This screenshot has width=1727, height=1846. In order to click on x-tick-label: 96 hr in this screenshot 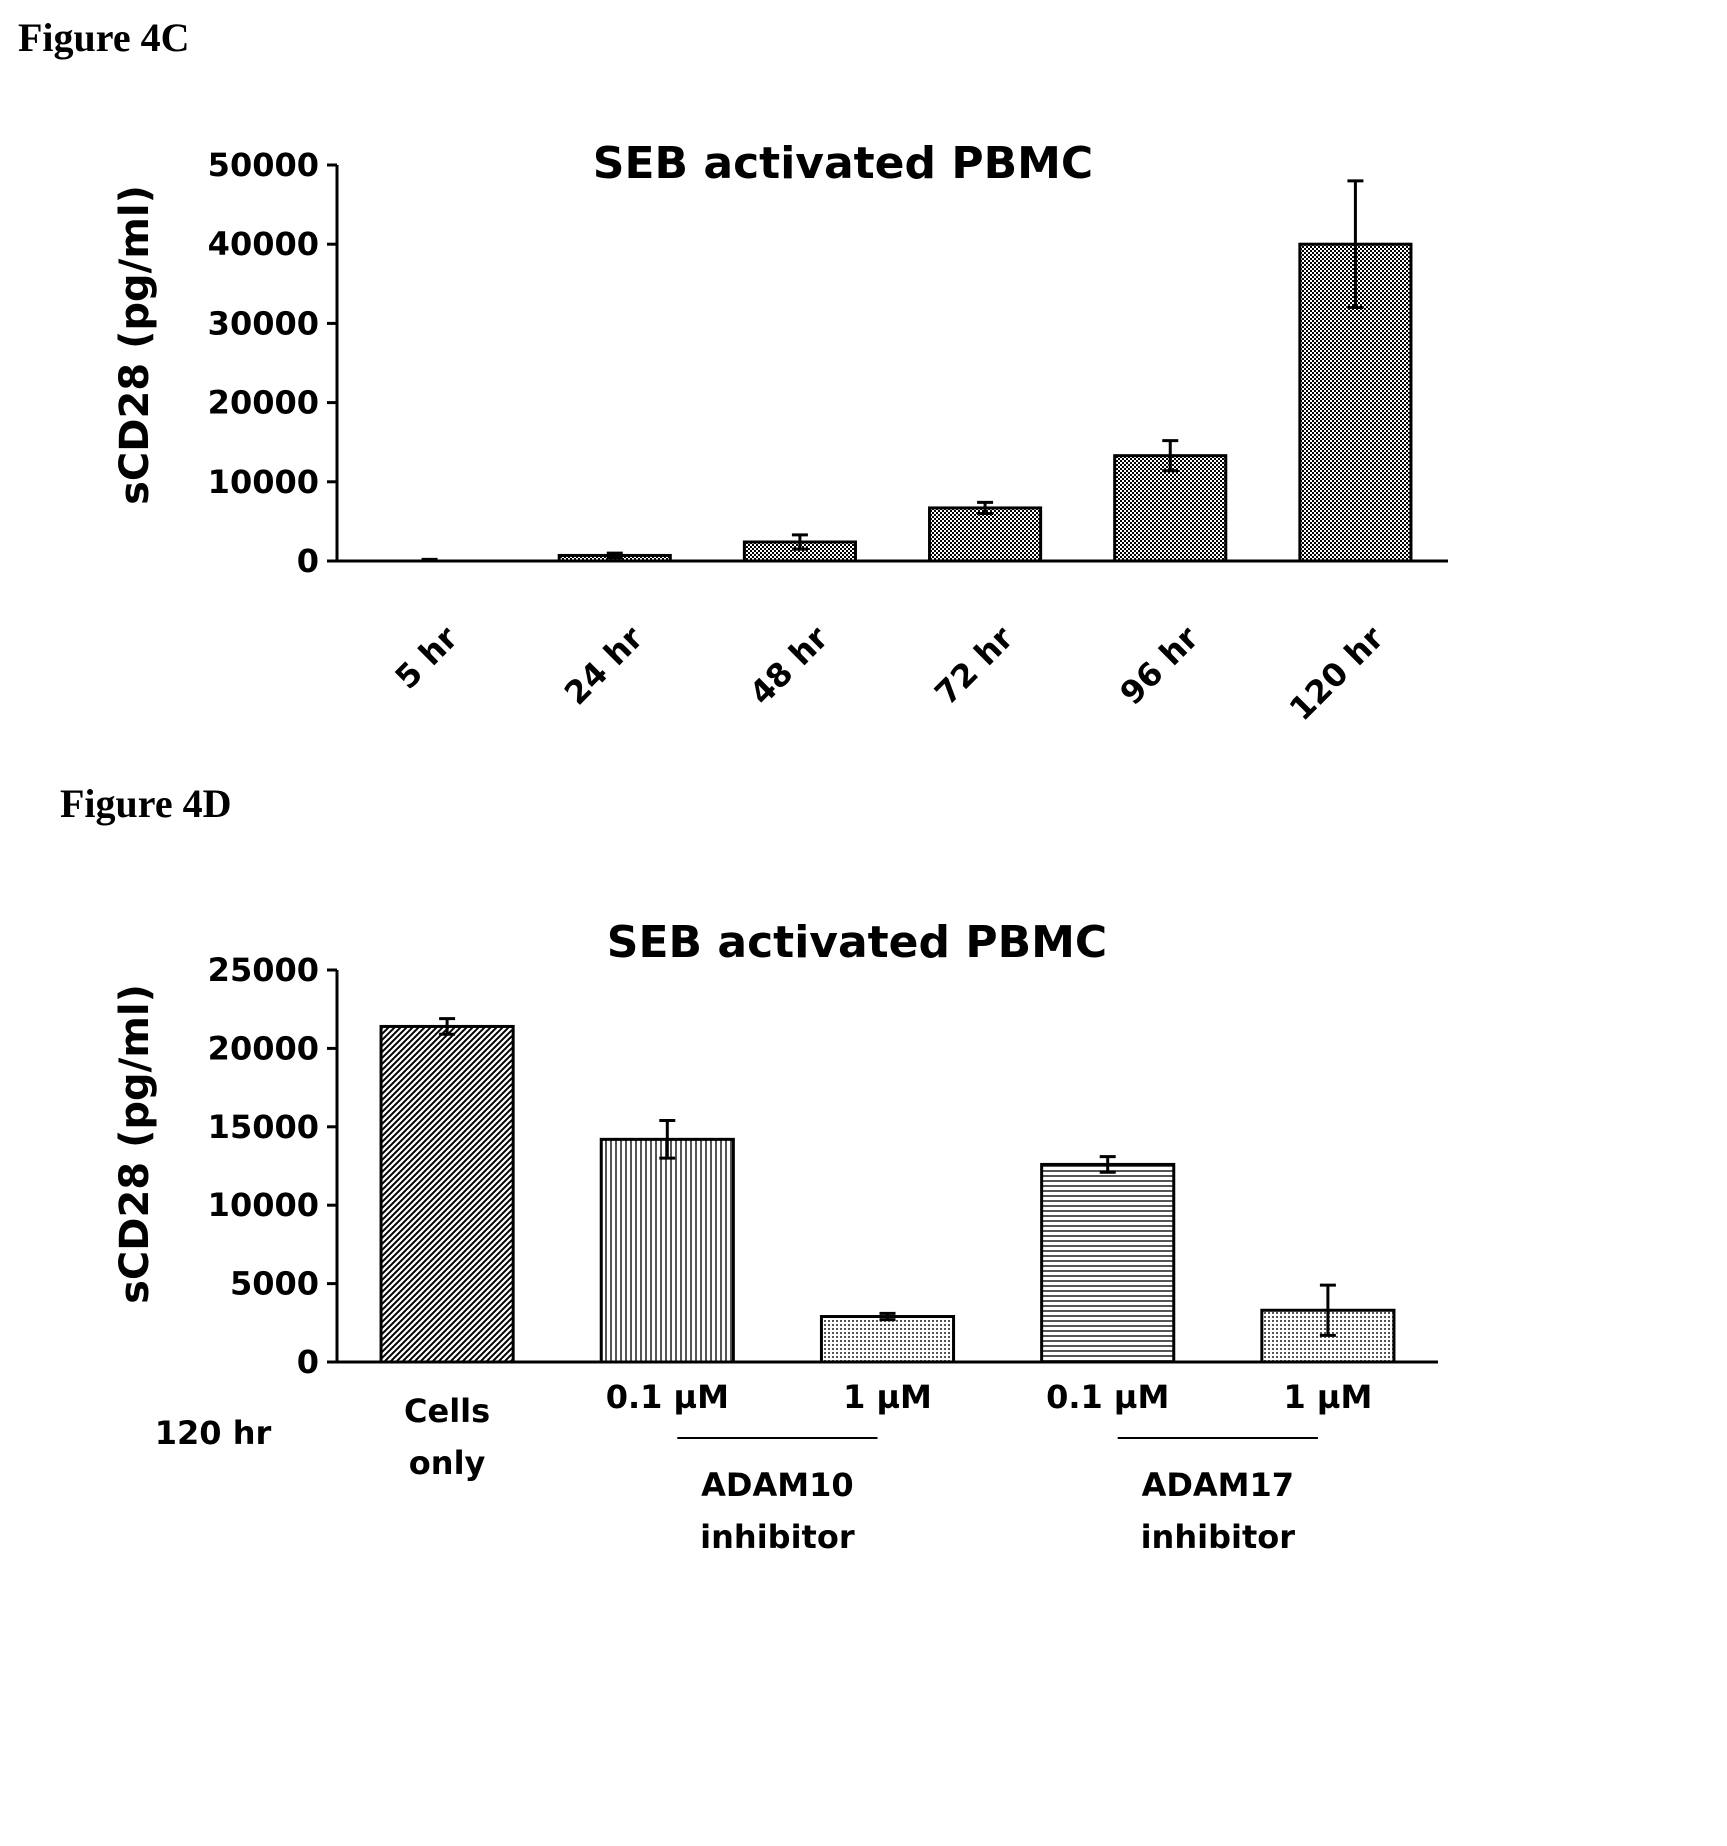, I will do `click(1159, 666)`.